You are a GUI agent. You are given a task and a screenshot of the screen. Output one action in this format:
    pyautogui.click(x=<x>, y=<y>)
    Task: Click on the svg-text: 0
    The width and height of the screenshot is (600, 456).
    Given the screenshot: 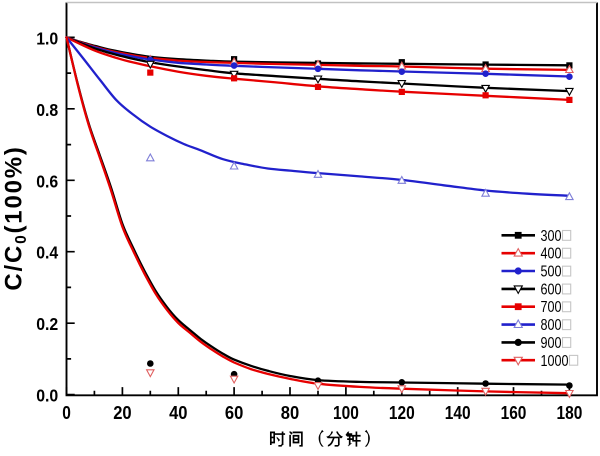 What is the action you would take?
    pyautogui.click(x=66, y=412)
    